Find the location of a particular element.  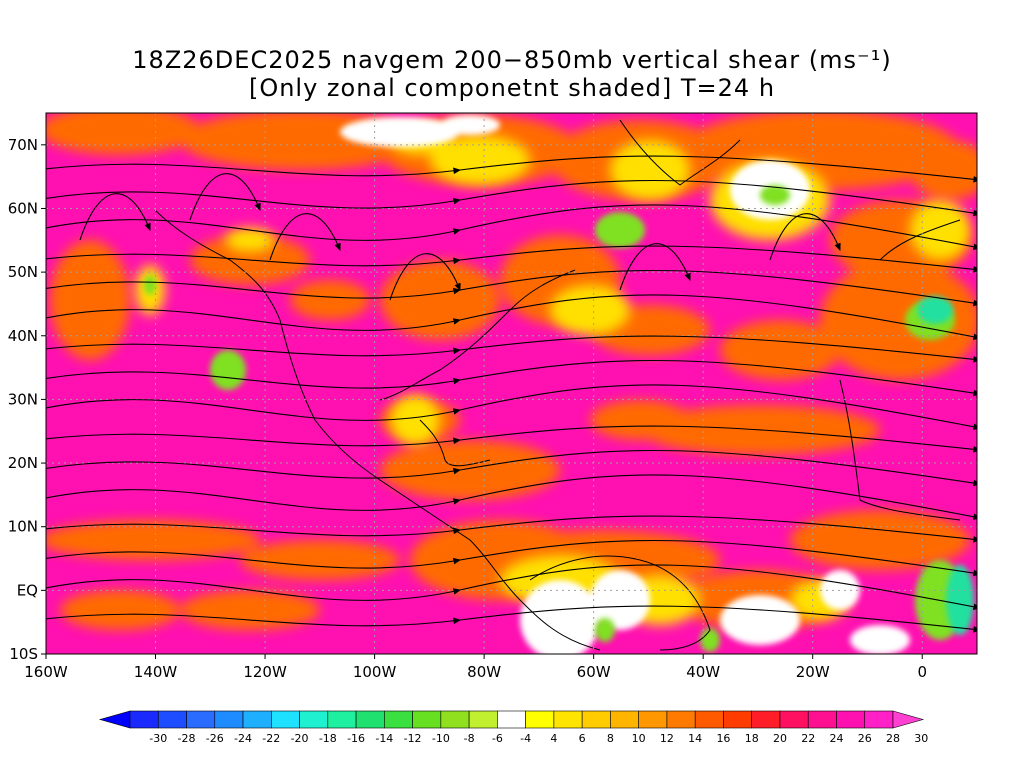

colorbar-label: 18 is located at coordinates (752, 738).